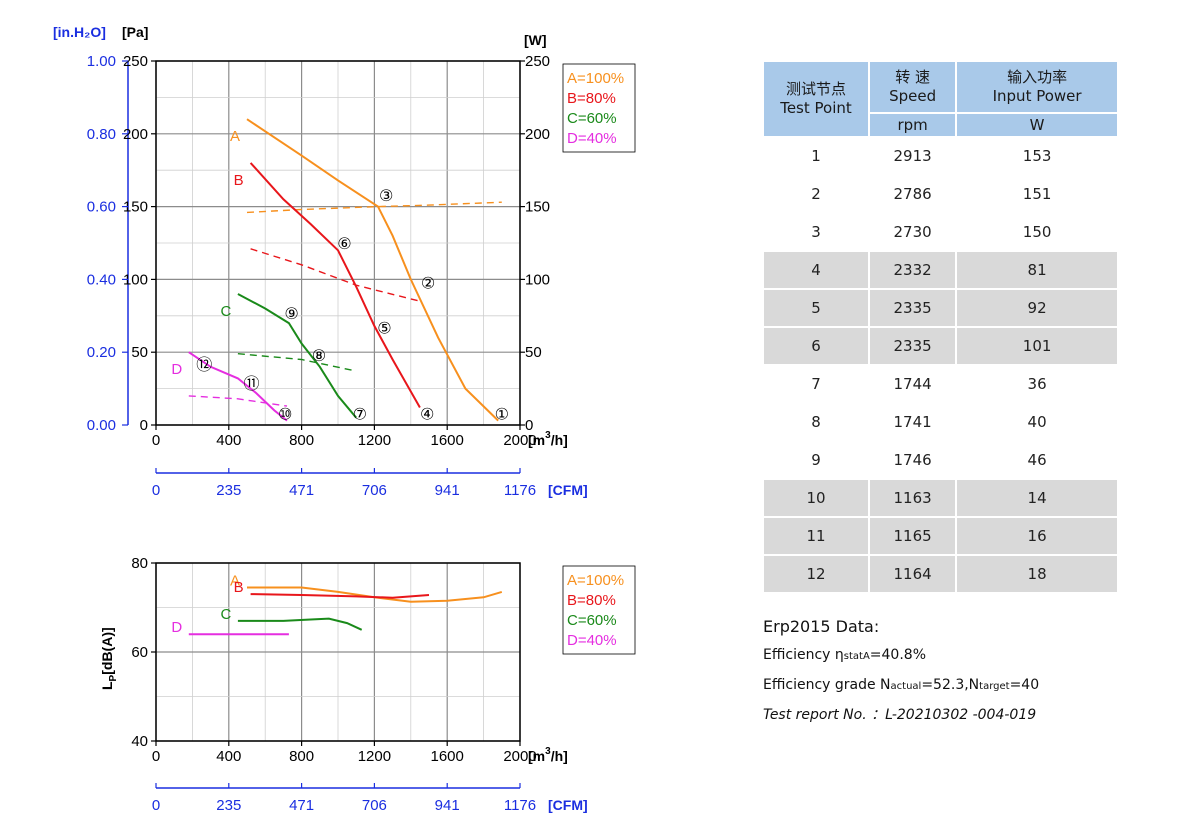 This screenshot has width=1193, height=828. I want to click on pa-tick-label: 50, so click(139, 352).